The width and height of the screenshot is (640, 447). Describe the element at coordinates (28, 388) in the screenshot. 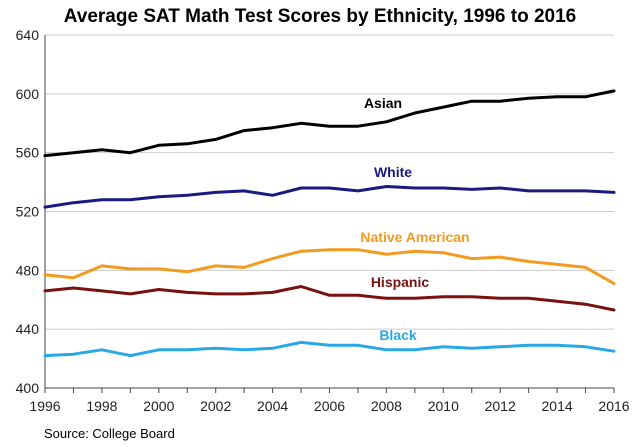

I see `y-tick-label: 400` at that location.